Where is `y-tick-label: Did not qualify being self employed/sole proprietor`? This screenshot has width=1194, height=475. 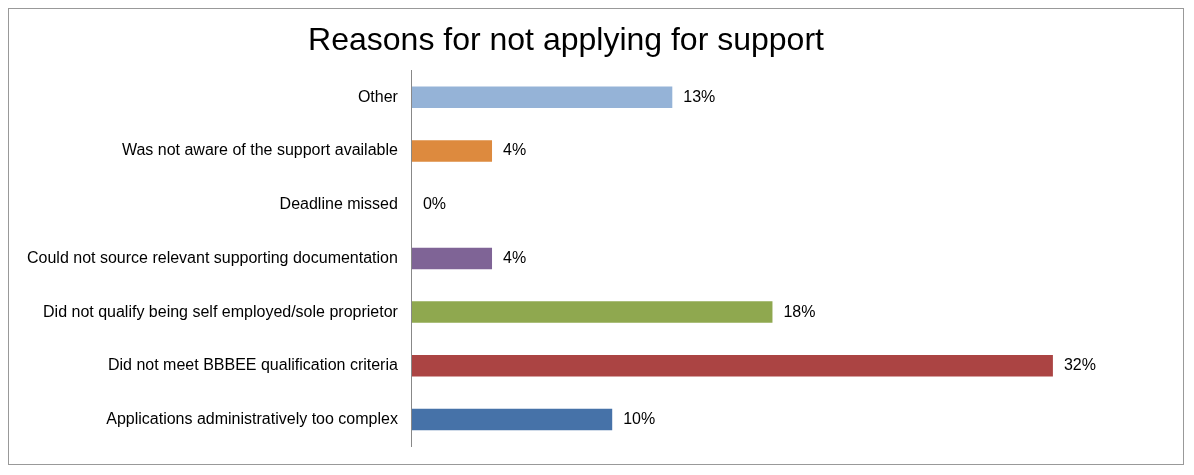
y-tick-label: Did not qualify being self employed/sole proprietor is located at coordinates (221, 311).